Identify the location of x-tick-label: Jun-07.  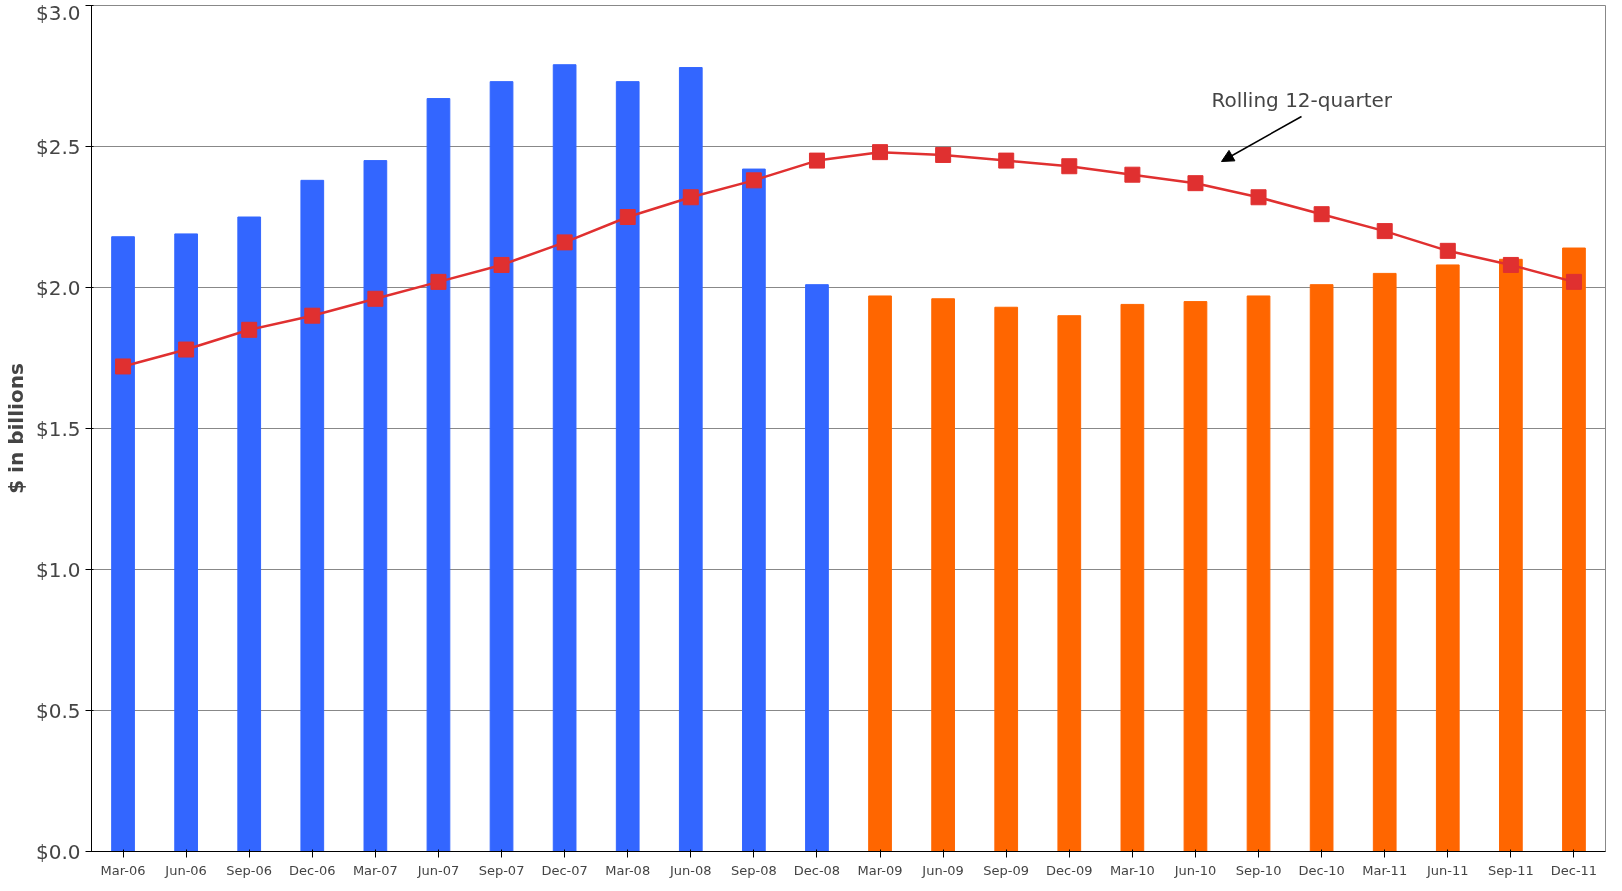
(438, 870).